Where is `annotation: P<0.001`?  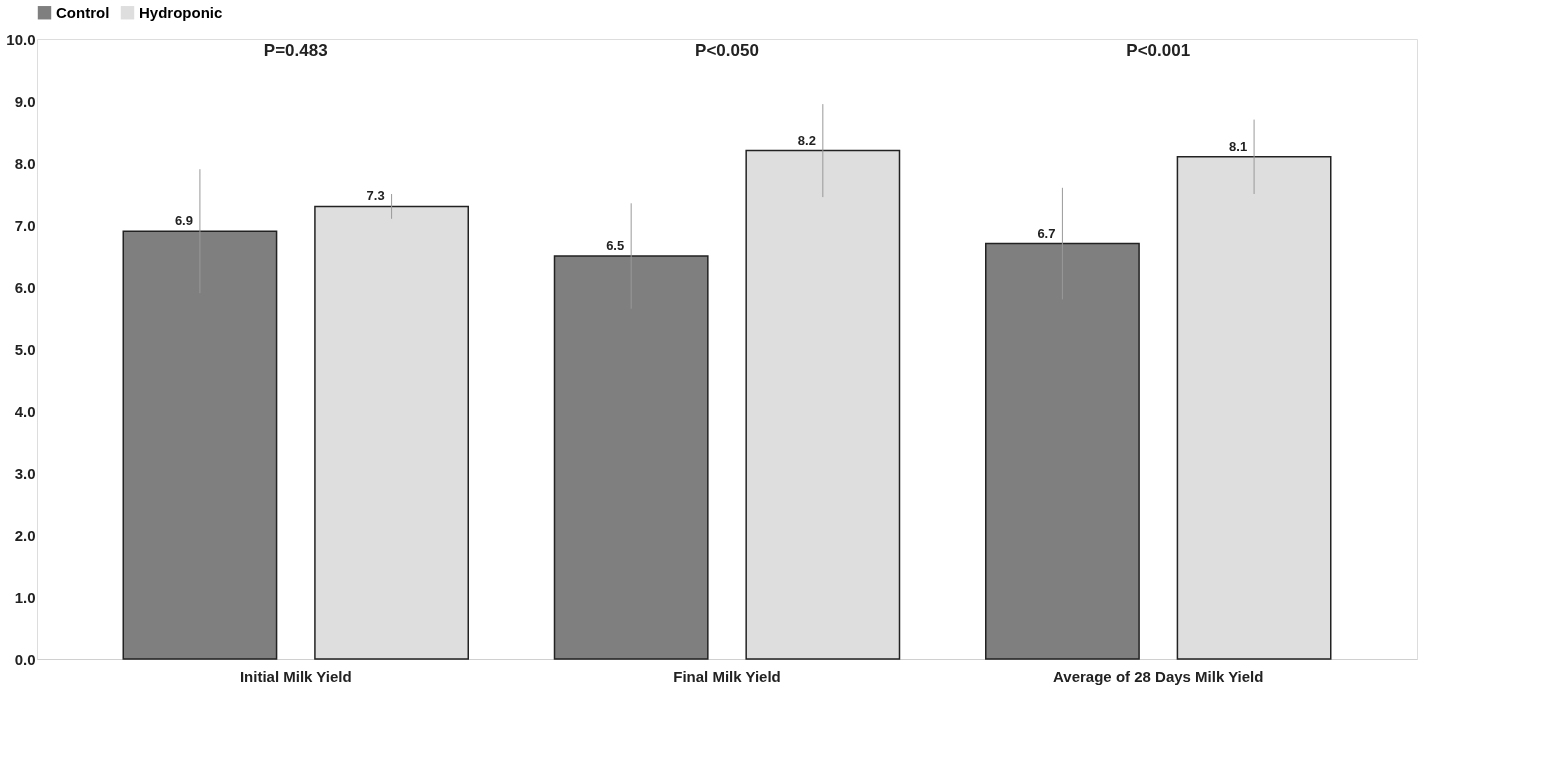 annotation: P<0.001 is located at coordinates (1158, 50).